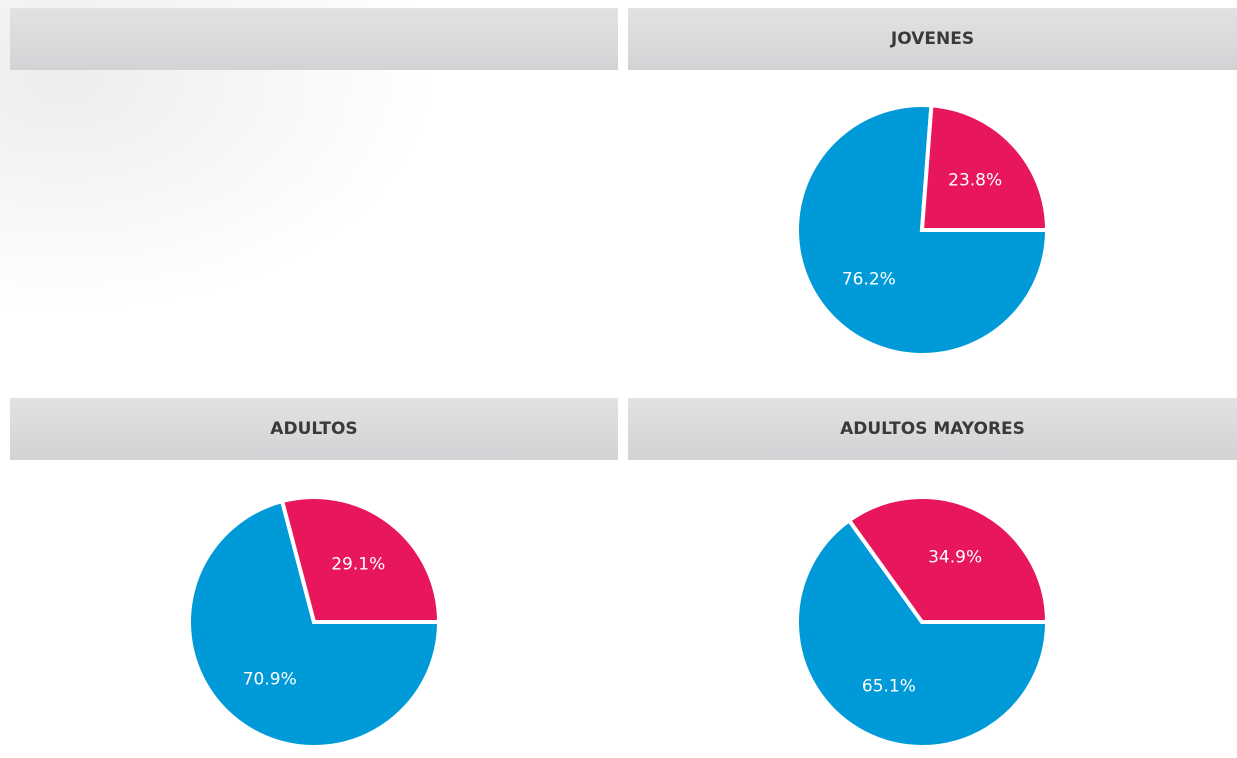 The width and height of the screenshot is (1237, 758). I want to click on panel-title: JOVENES, so click(932, 39).